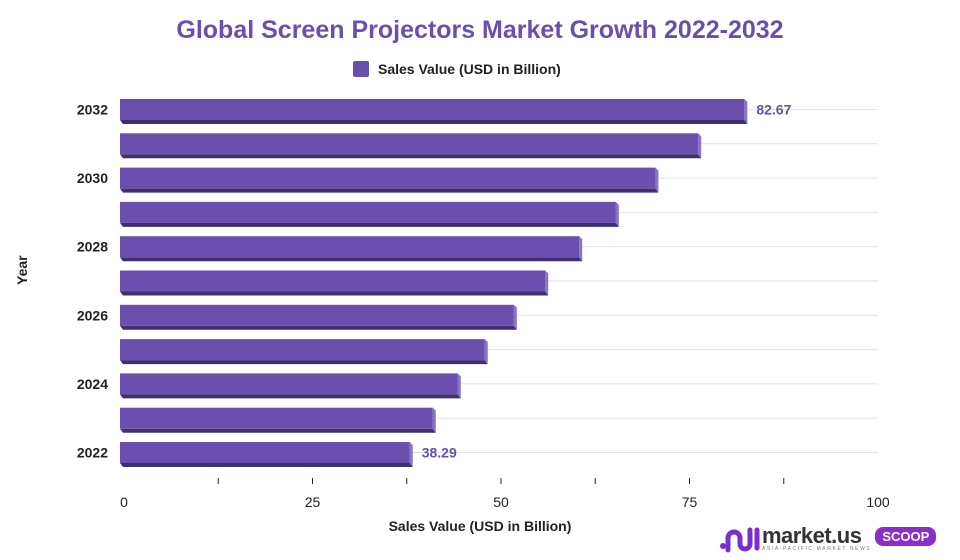 This screenshot has height=560, width=960. What do you see at coordinates (817, 549) in the screenshot?
I see `logo-tagline: ASIA-PACIFIC MARKET NEWS` at bounding box center [817, 549].